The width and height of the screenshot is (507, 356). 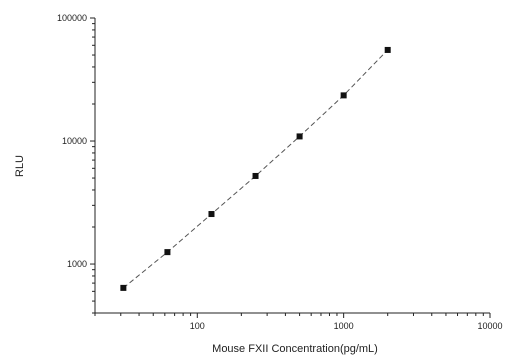 What do you see at coordinates (344, 326) in the screenshot?
I see `x-tick-label: 1000` at bounding box center [344, 326].